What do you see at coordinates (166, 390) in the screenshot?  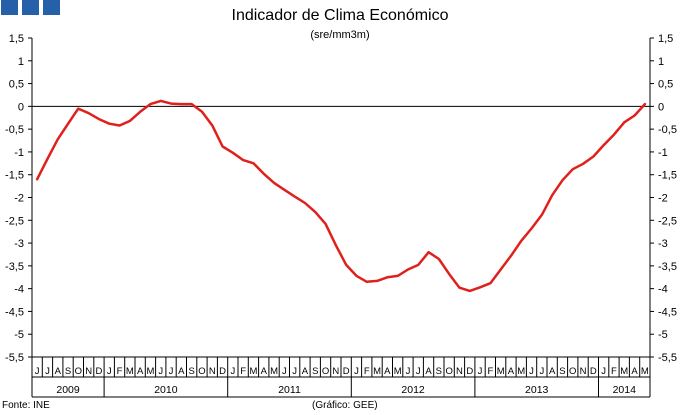 I see `x-year-label: 2010` at bounding box center [166, 390].